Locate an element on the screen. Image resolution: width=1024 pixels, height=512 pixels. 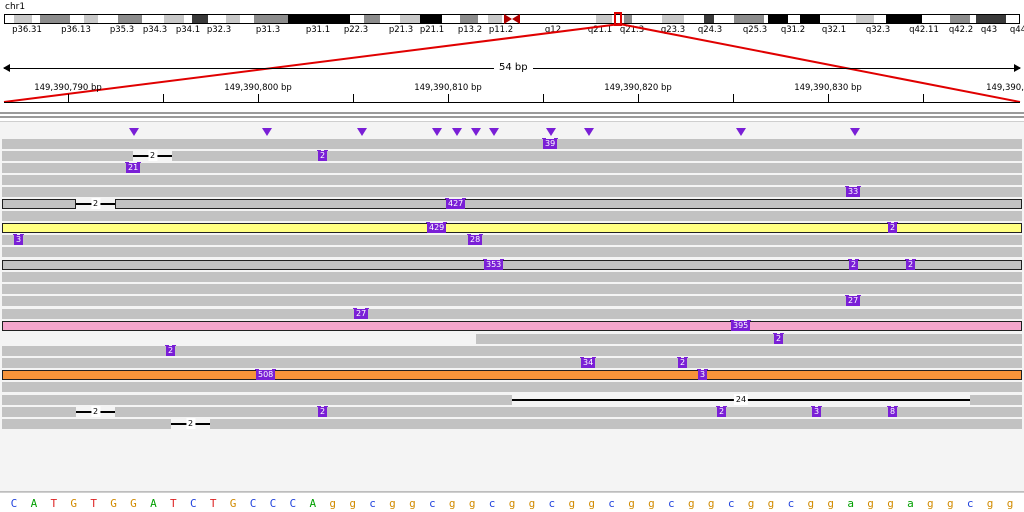
insertion-label: 427 is located at coordinates (455, 203).